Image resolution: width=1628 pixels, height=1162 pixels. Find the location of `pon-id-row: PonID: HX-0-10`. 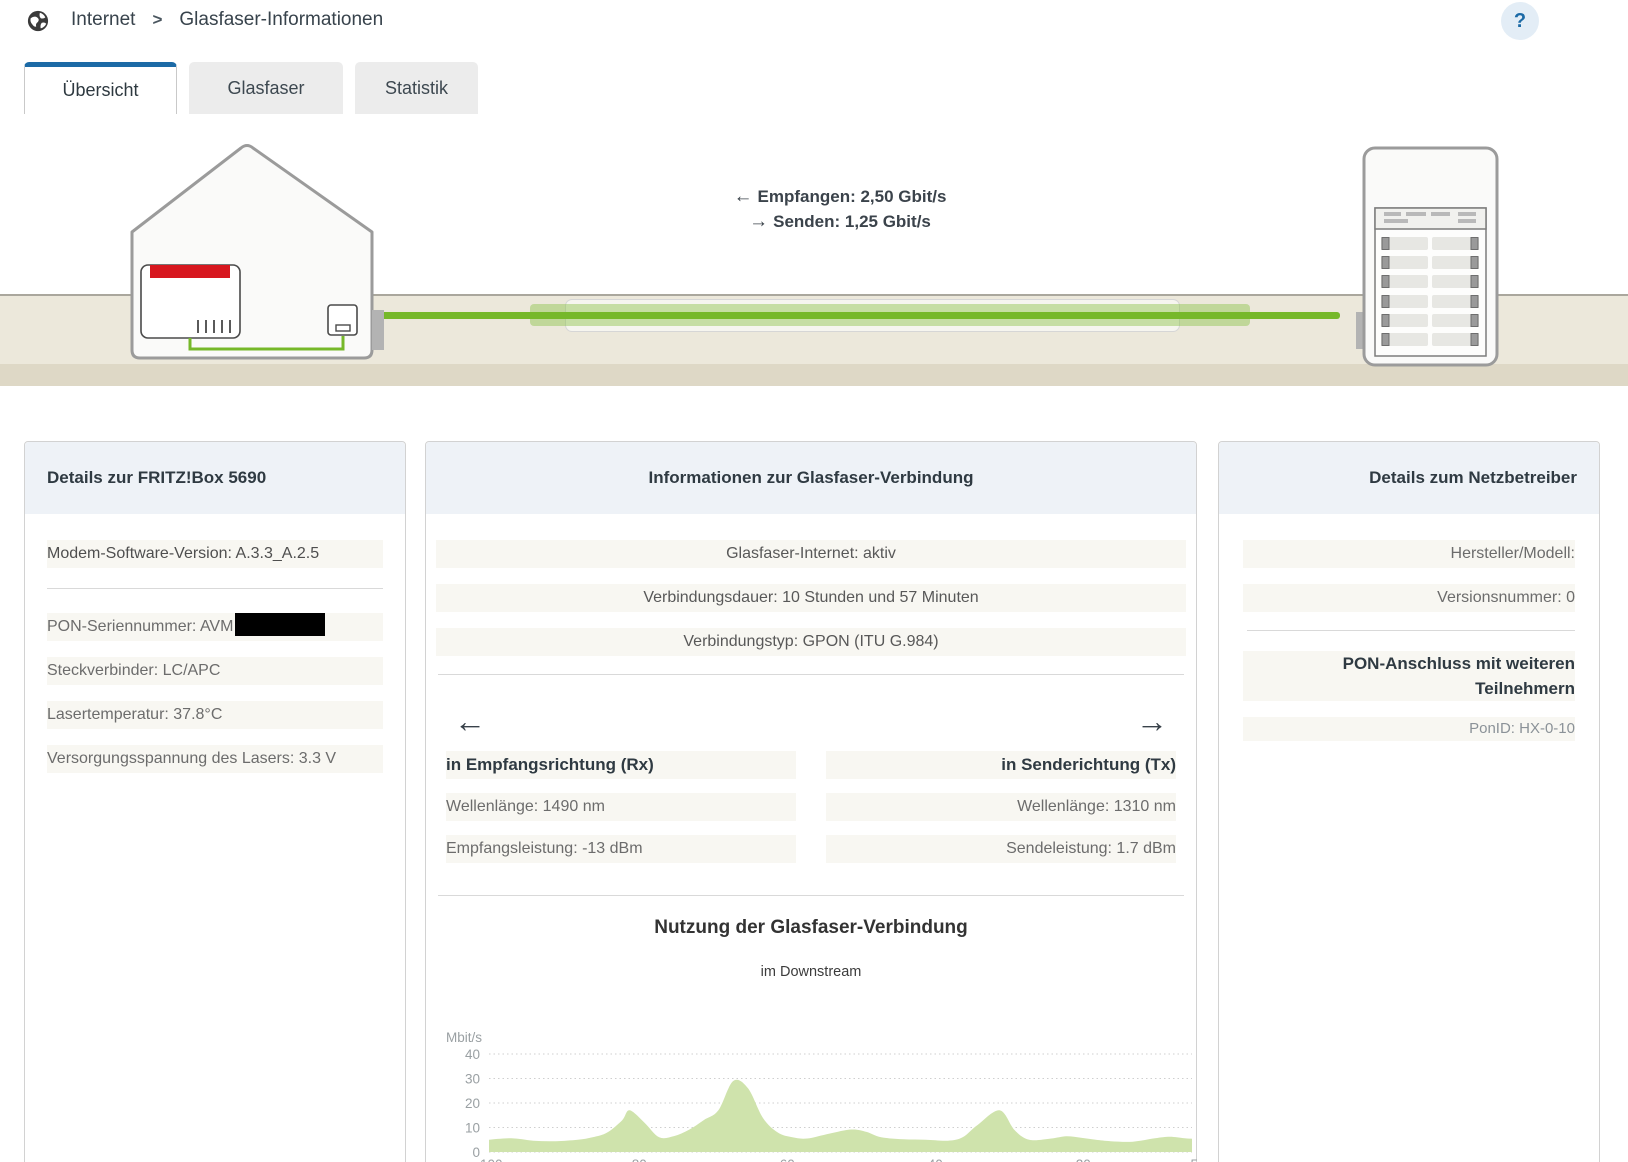

pon-id-row: PonID: HX-0-10 is located at coordinates (1409, 729).